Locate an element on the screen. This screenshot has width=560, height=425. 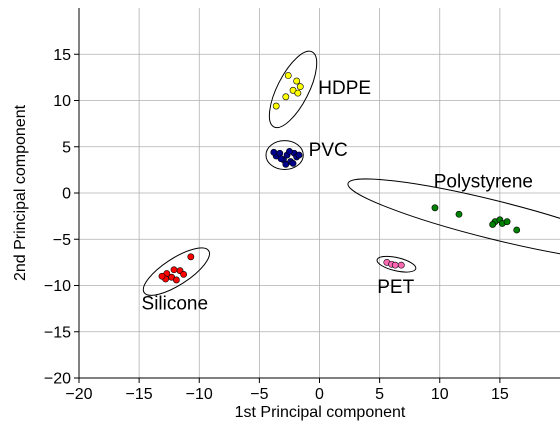
y-axis-ticks: −20 −15 −10 −5 0 5 10 15 is located at coordinates (61, 217).